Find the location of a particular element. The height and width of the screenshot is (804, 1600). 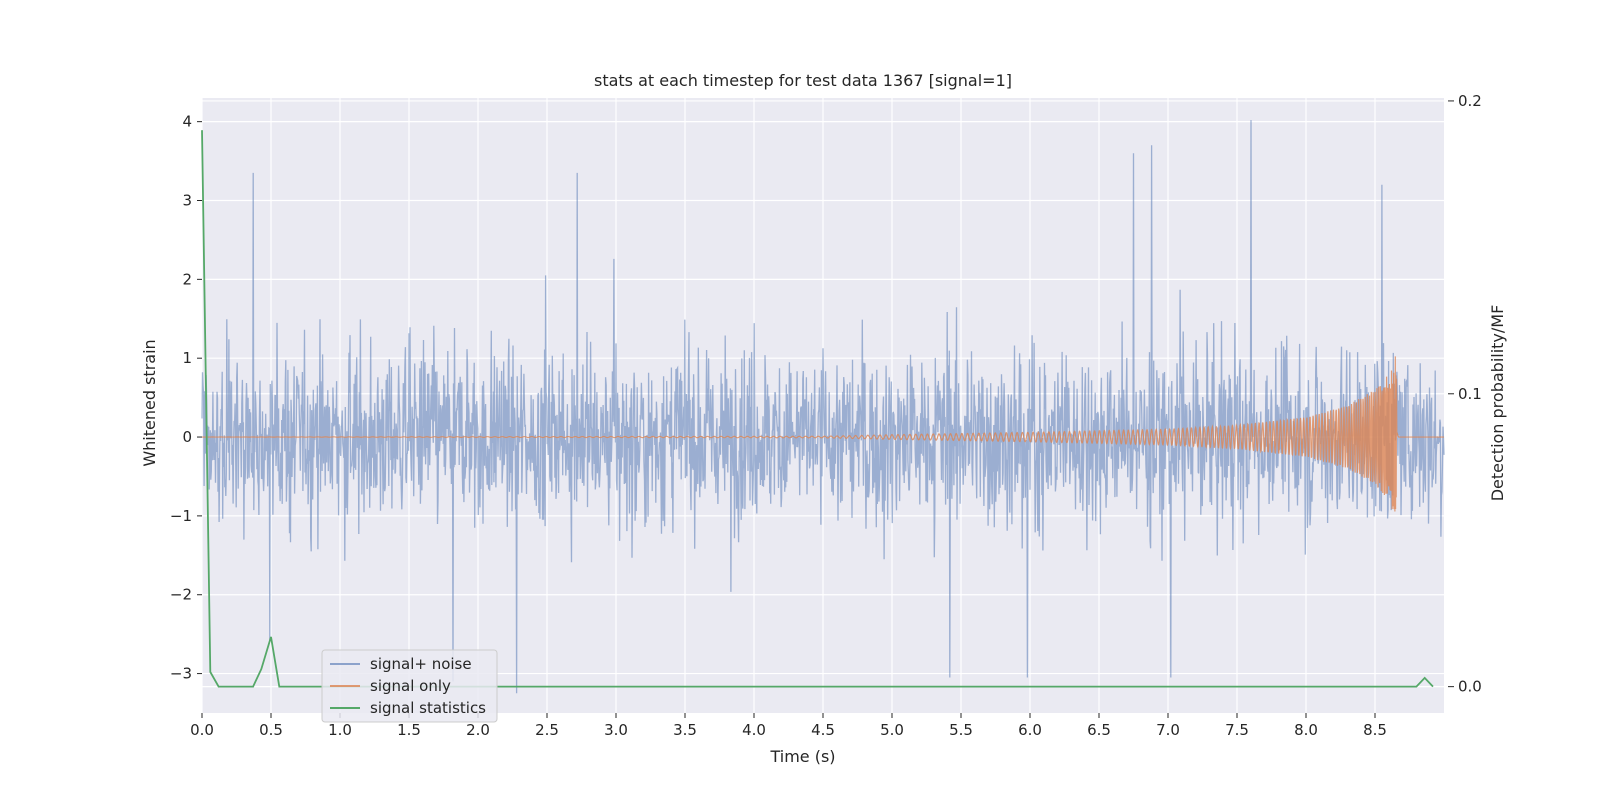

legend-box is located at coordinates (409, 686).